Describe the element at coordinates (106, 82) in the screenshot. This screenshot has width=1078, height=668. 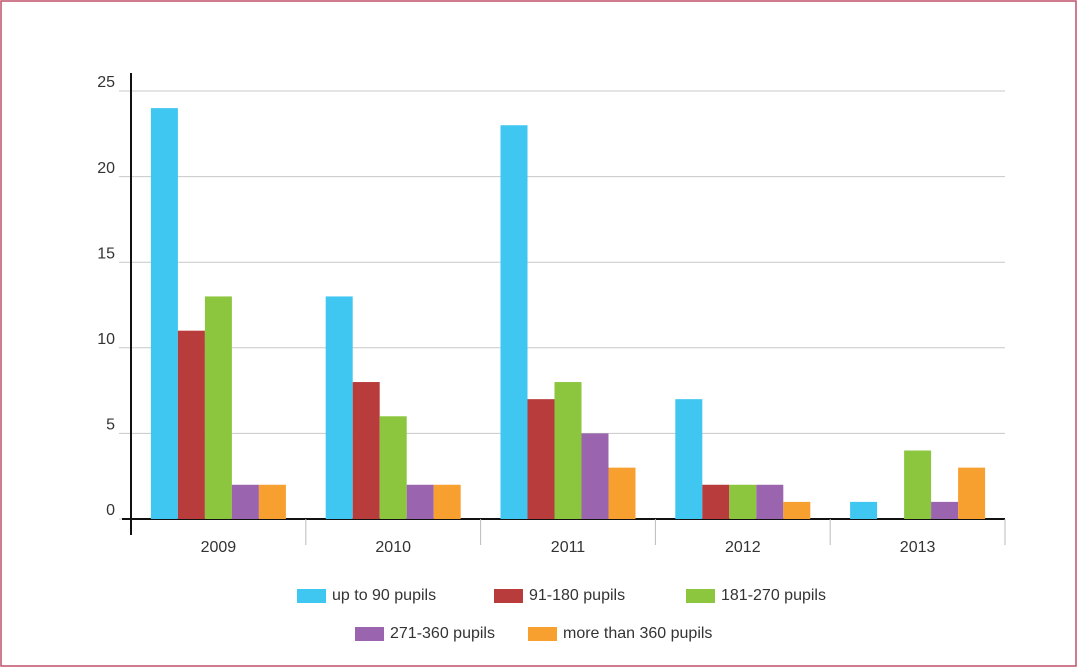
I see `y-tick-label: 25` at that location.